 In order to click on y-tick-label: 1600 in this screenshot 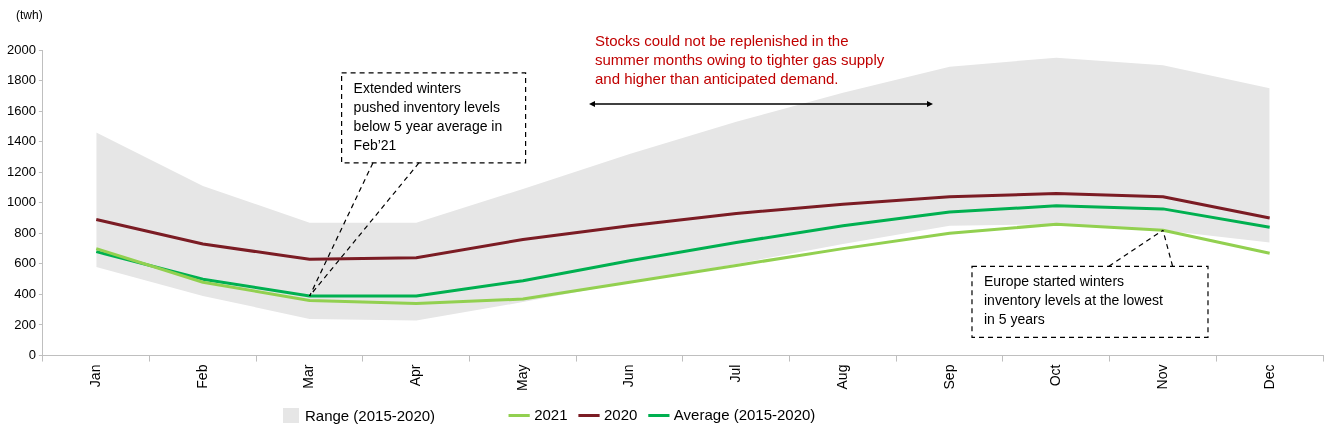, I will do `click(21, 110)`.